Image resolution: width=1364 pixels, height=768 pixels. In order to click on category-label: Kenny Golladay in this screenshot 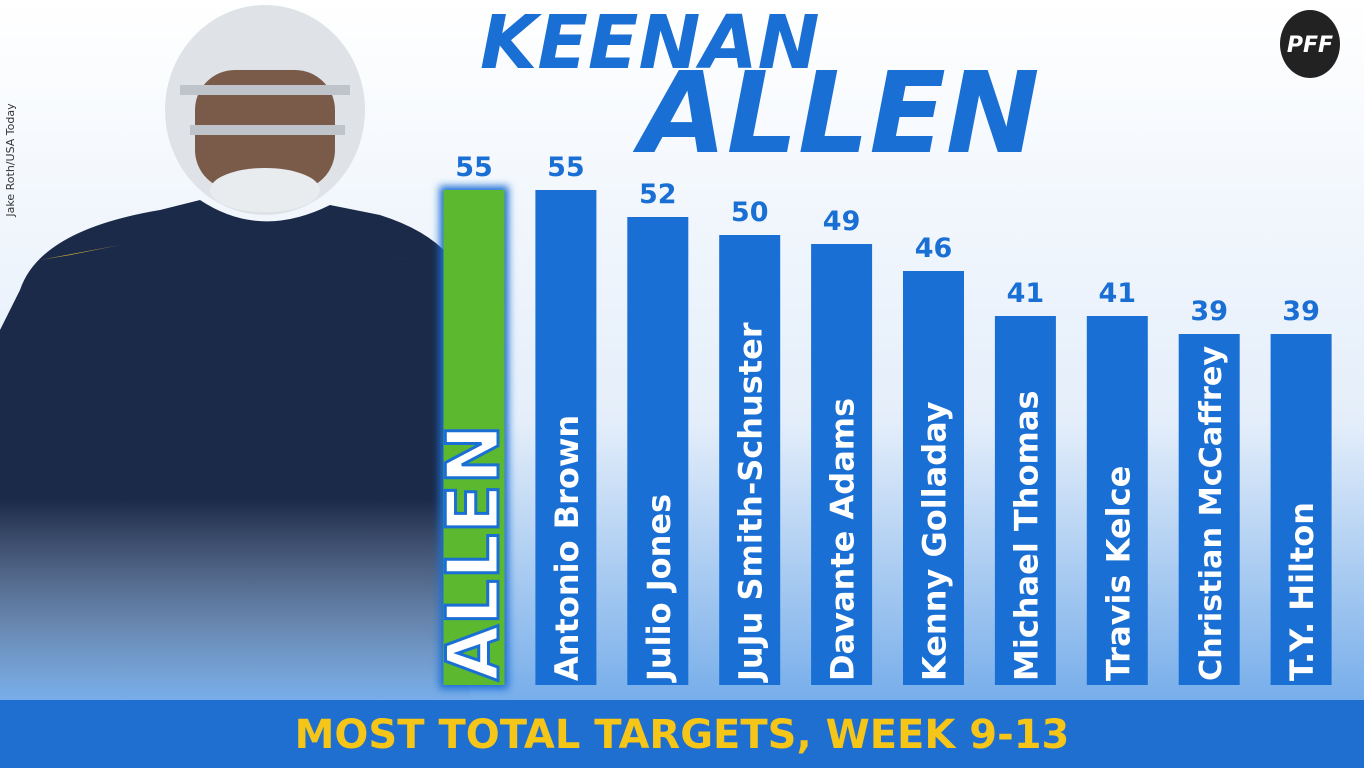, I will do `click(935, 541)`.